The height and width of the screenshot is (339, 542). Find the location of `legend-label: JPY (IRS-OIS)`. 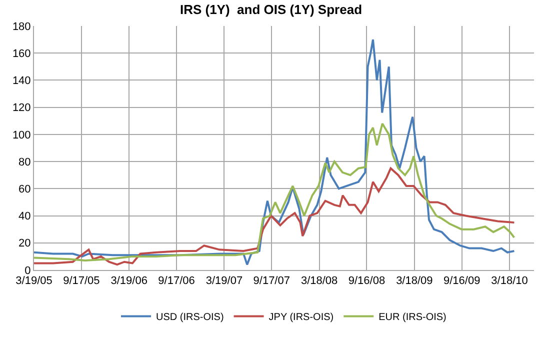

legend-label: JPY (IRS-OIS) is located at coordinates (301, 318).